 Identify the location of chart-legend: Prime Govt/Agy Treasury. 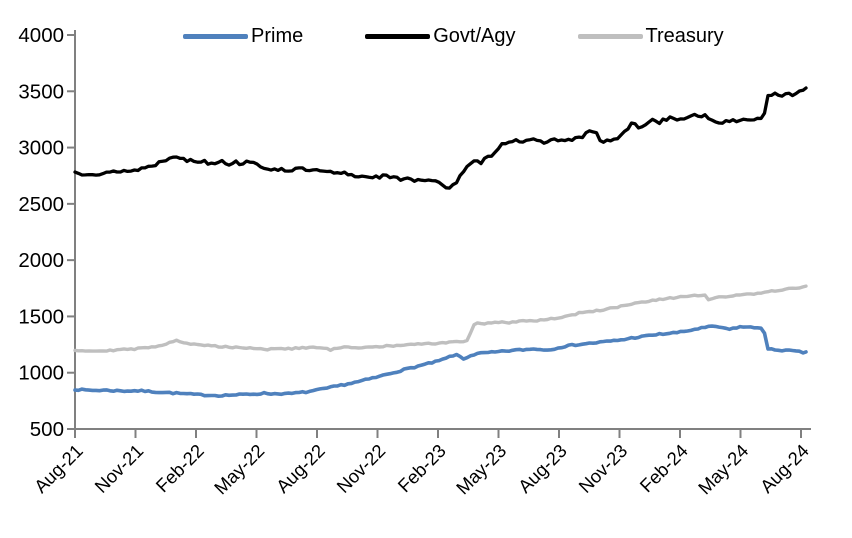
(453, 36).